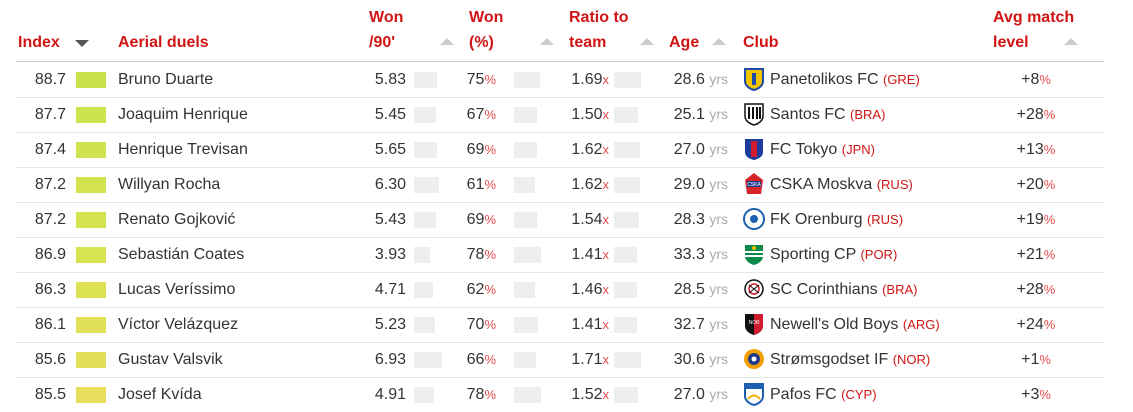 The image size is (1133, 412). What do you see at coordinates (587, 359) in the screenshot?
I see `ratio-number: 1.71` at bounding box center [587, 359].